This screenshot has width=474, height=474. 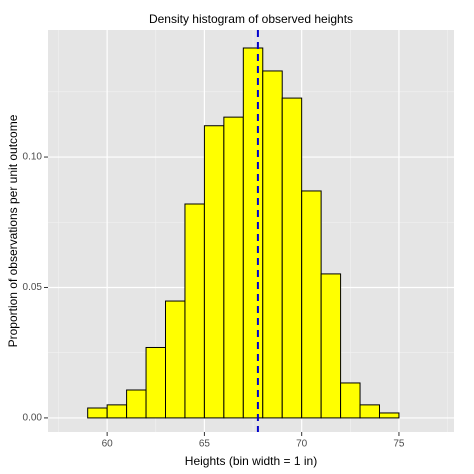 I want to click on chart-title: Density histogram of observed heights, so click(x=251, y=19).